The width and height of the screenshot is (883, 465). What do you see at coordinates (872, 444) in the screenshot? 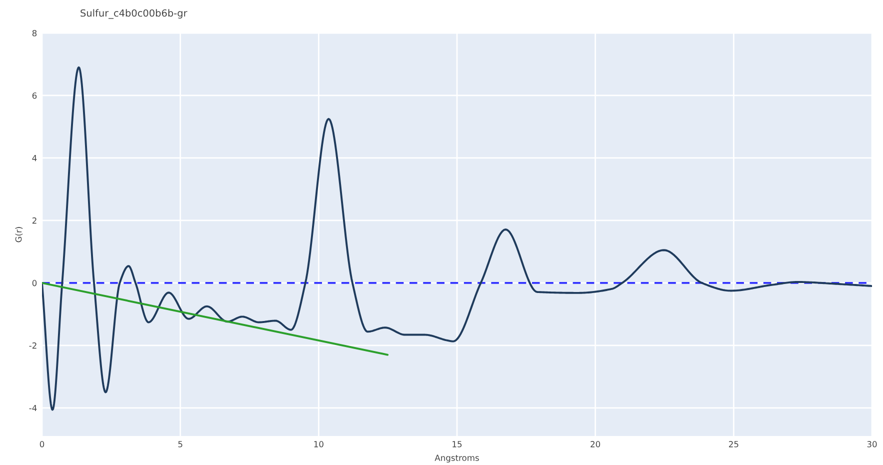
I see `x-tick-label: 30` at bounding box center [872, 444].